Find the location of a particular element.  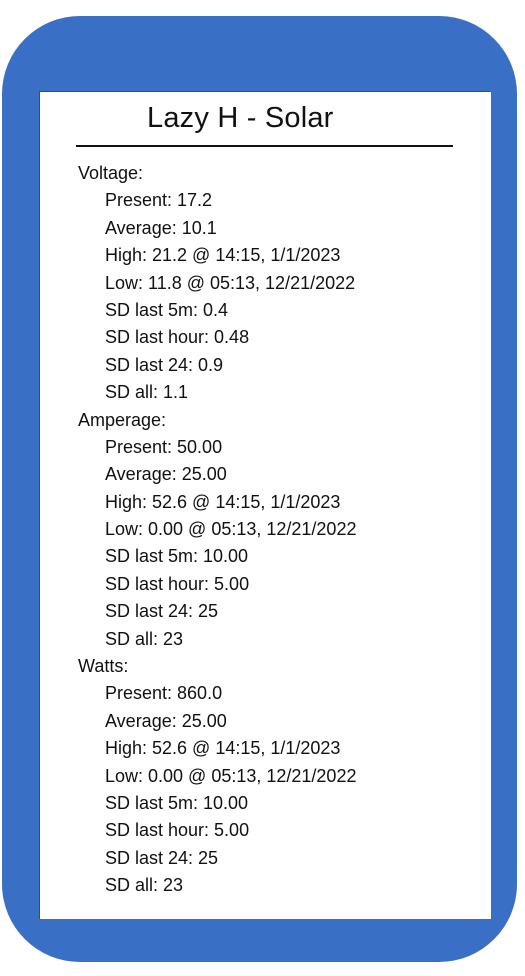

voltage-present: Present: 17.2 is located at coordinates (159, 200).